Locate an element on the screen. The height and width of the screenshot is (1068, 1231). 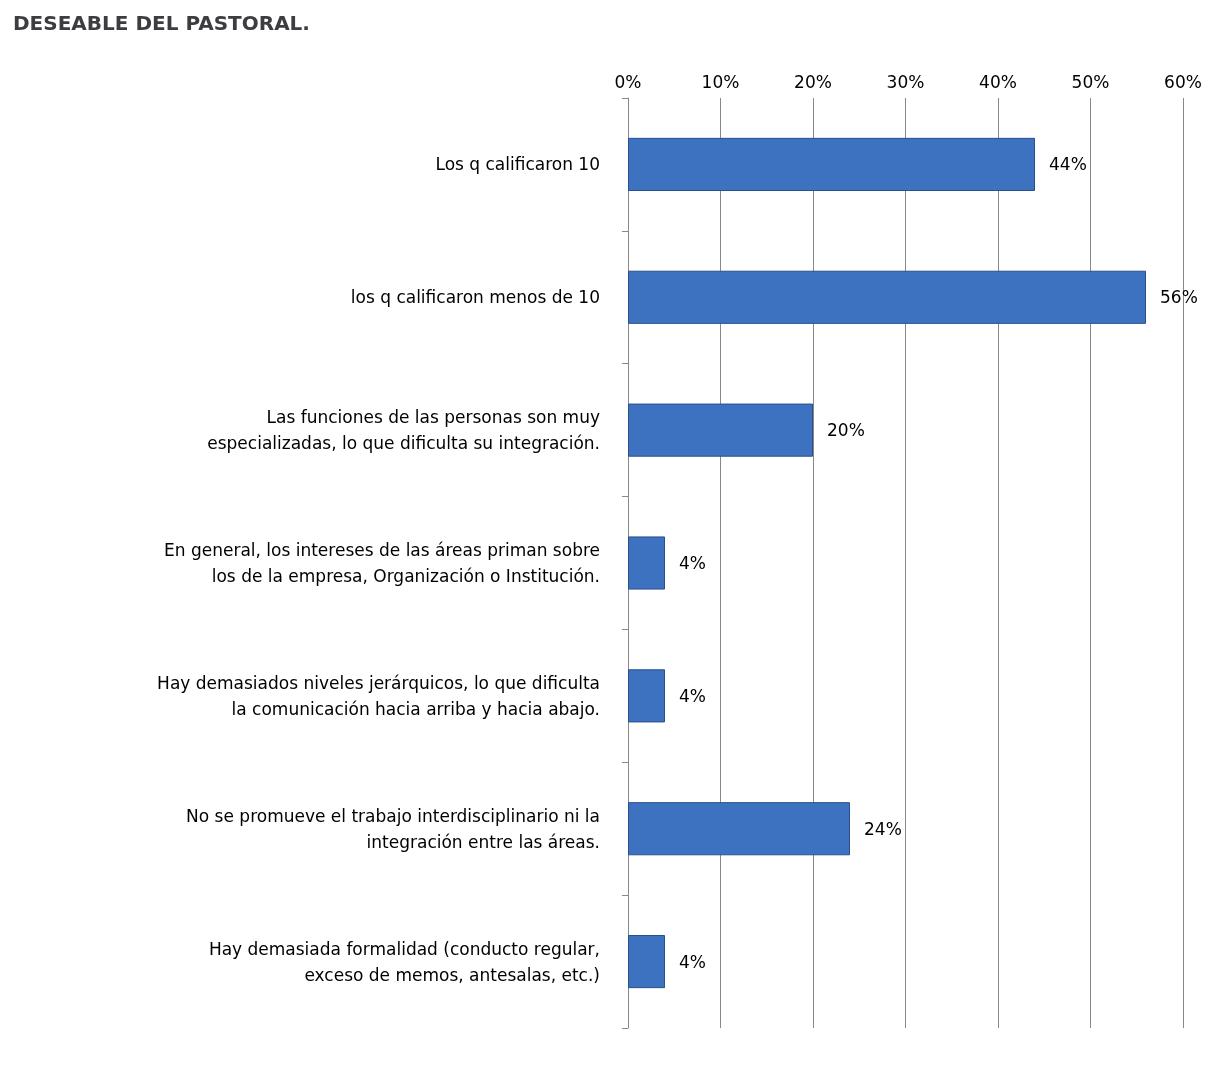
y-tick-label: los q calificaron menos de 10 is located at coordinates (475, 297).